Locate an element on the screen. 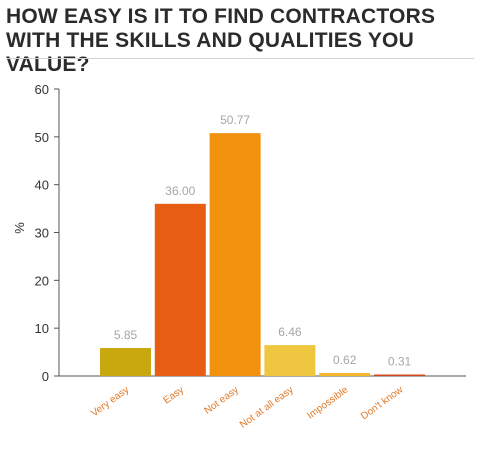 The image size is (480, 457). bar-easy is located at coordinates (180, 289).